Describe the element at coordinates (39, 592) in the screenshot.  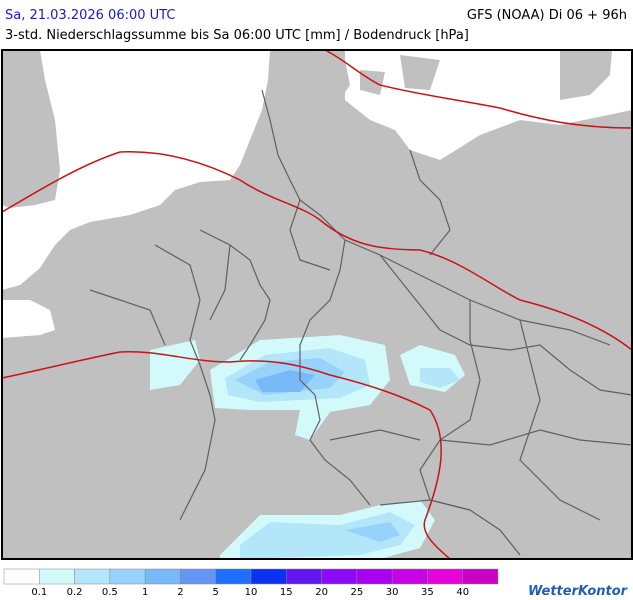
I see `legend-label: 0.1` at that location.